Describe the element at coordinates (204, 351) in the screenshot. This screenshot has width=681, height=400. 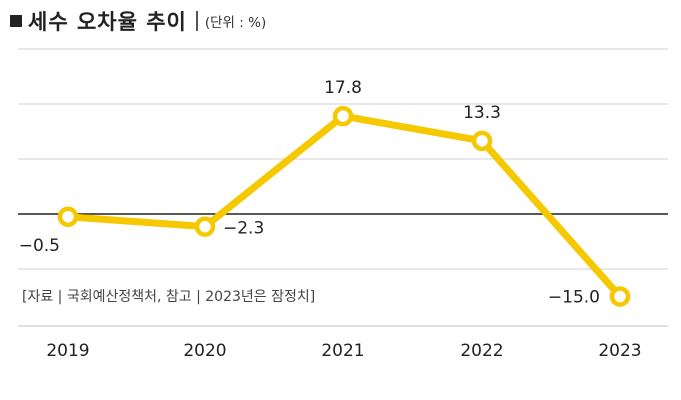
I see `x-tick-2020: 2020` at that location.